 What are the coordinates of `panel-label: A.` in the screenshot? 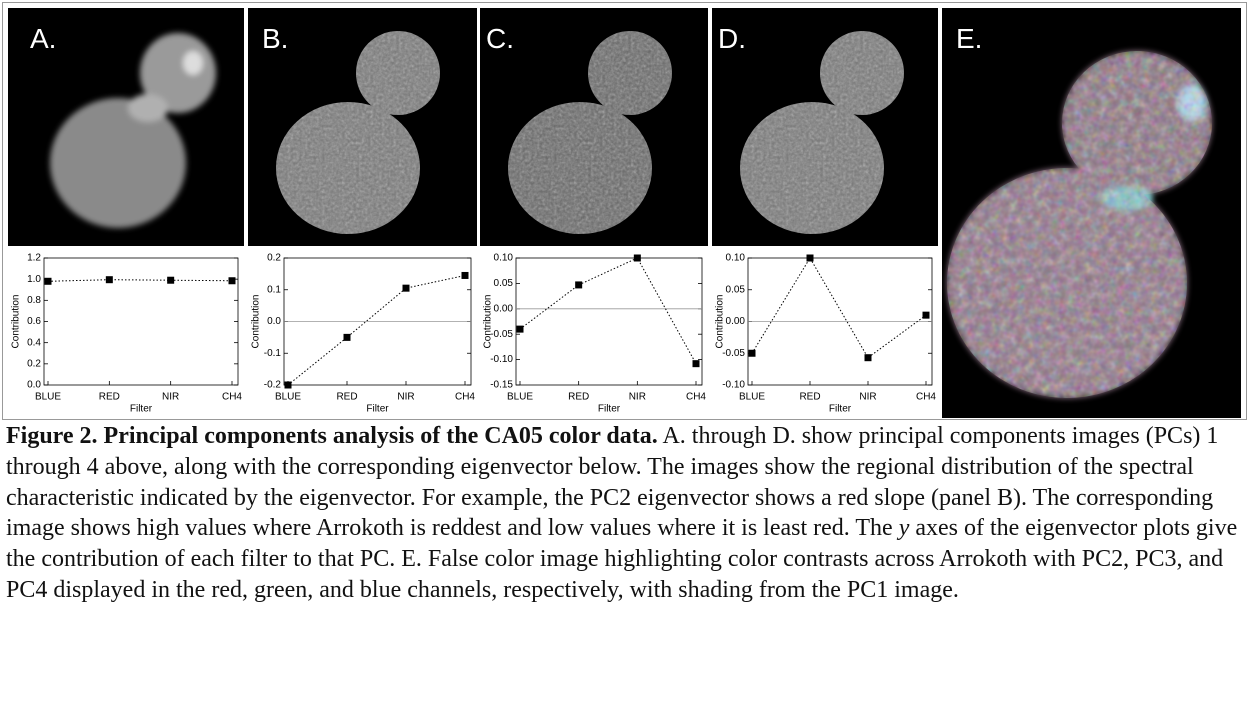 It's located at (43, 38).